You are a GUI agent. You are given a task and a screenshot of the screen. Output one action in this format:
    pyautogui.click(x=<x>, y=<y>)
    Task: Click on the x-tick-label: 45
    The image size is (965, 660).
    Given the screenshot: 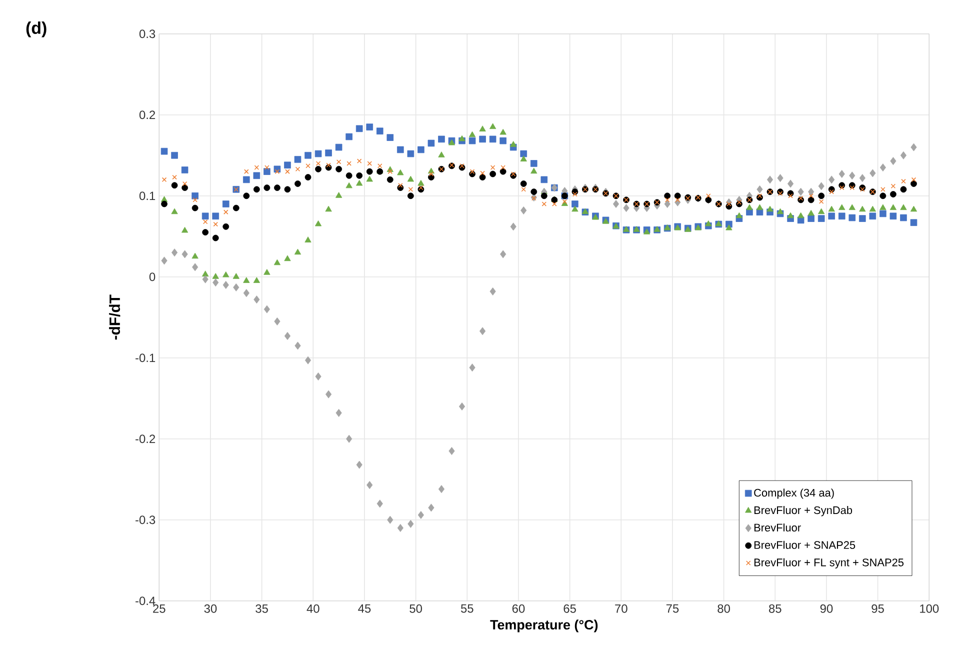 What is the action you would take?
    pyautogui.click(x=364, y=608)
    